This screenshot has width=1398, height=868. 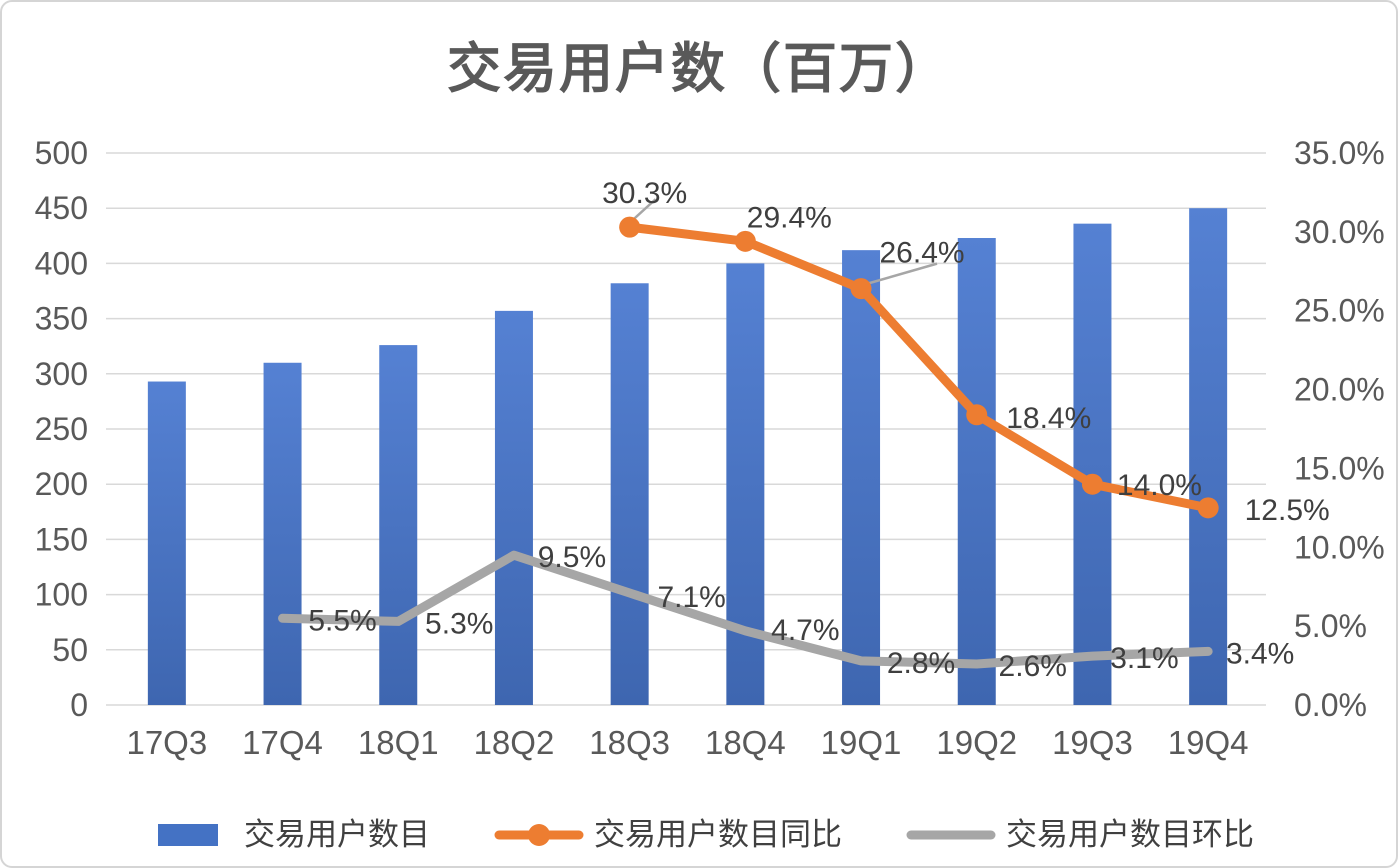 I want to click on left-axis-tick-label: 150, so click(x=61, y=539).